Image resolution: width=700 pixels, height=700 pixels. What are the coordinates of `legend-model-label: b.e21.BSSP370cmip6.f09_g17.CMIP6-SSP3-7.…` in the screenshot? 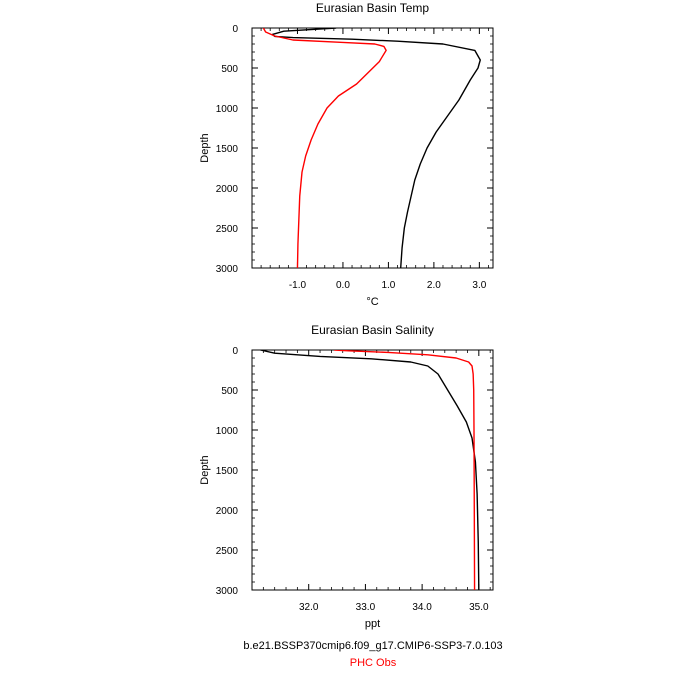 It's located at (373, 646).